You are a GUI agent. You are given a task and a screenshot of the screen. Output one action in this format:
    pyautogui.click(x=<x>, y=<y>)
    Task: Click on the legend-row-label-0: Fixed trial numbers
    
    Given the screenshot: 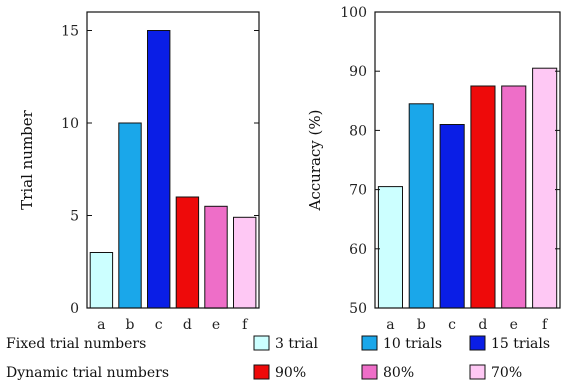 What is the action you would take?
    pyautogui.click(x=76, y=344)
    